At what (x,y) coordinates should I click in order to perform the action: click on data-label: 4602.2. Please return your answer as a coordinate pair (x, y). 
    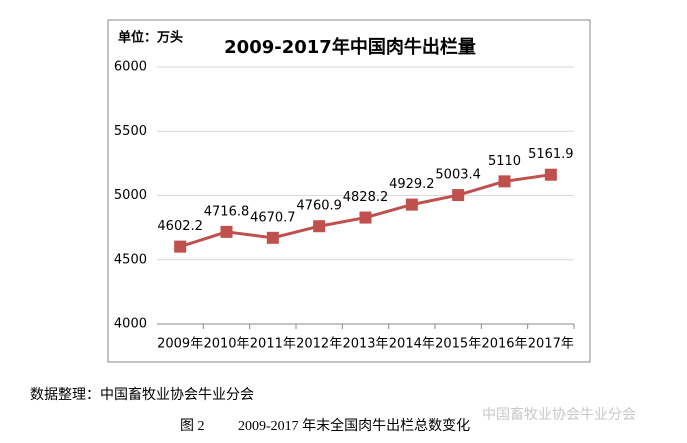
    Looking at the image, I should click on (180, 226).